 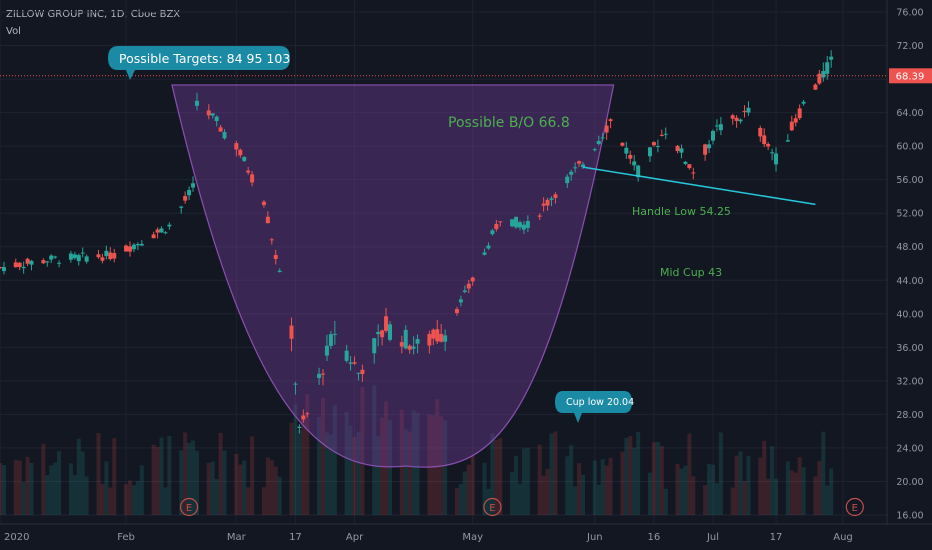 I want to click on targets-callout: Possible Targets: 84 95 103, so click(x=199, y=63).